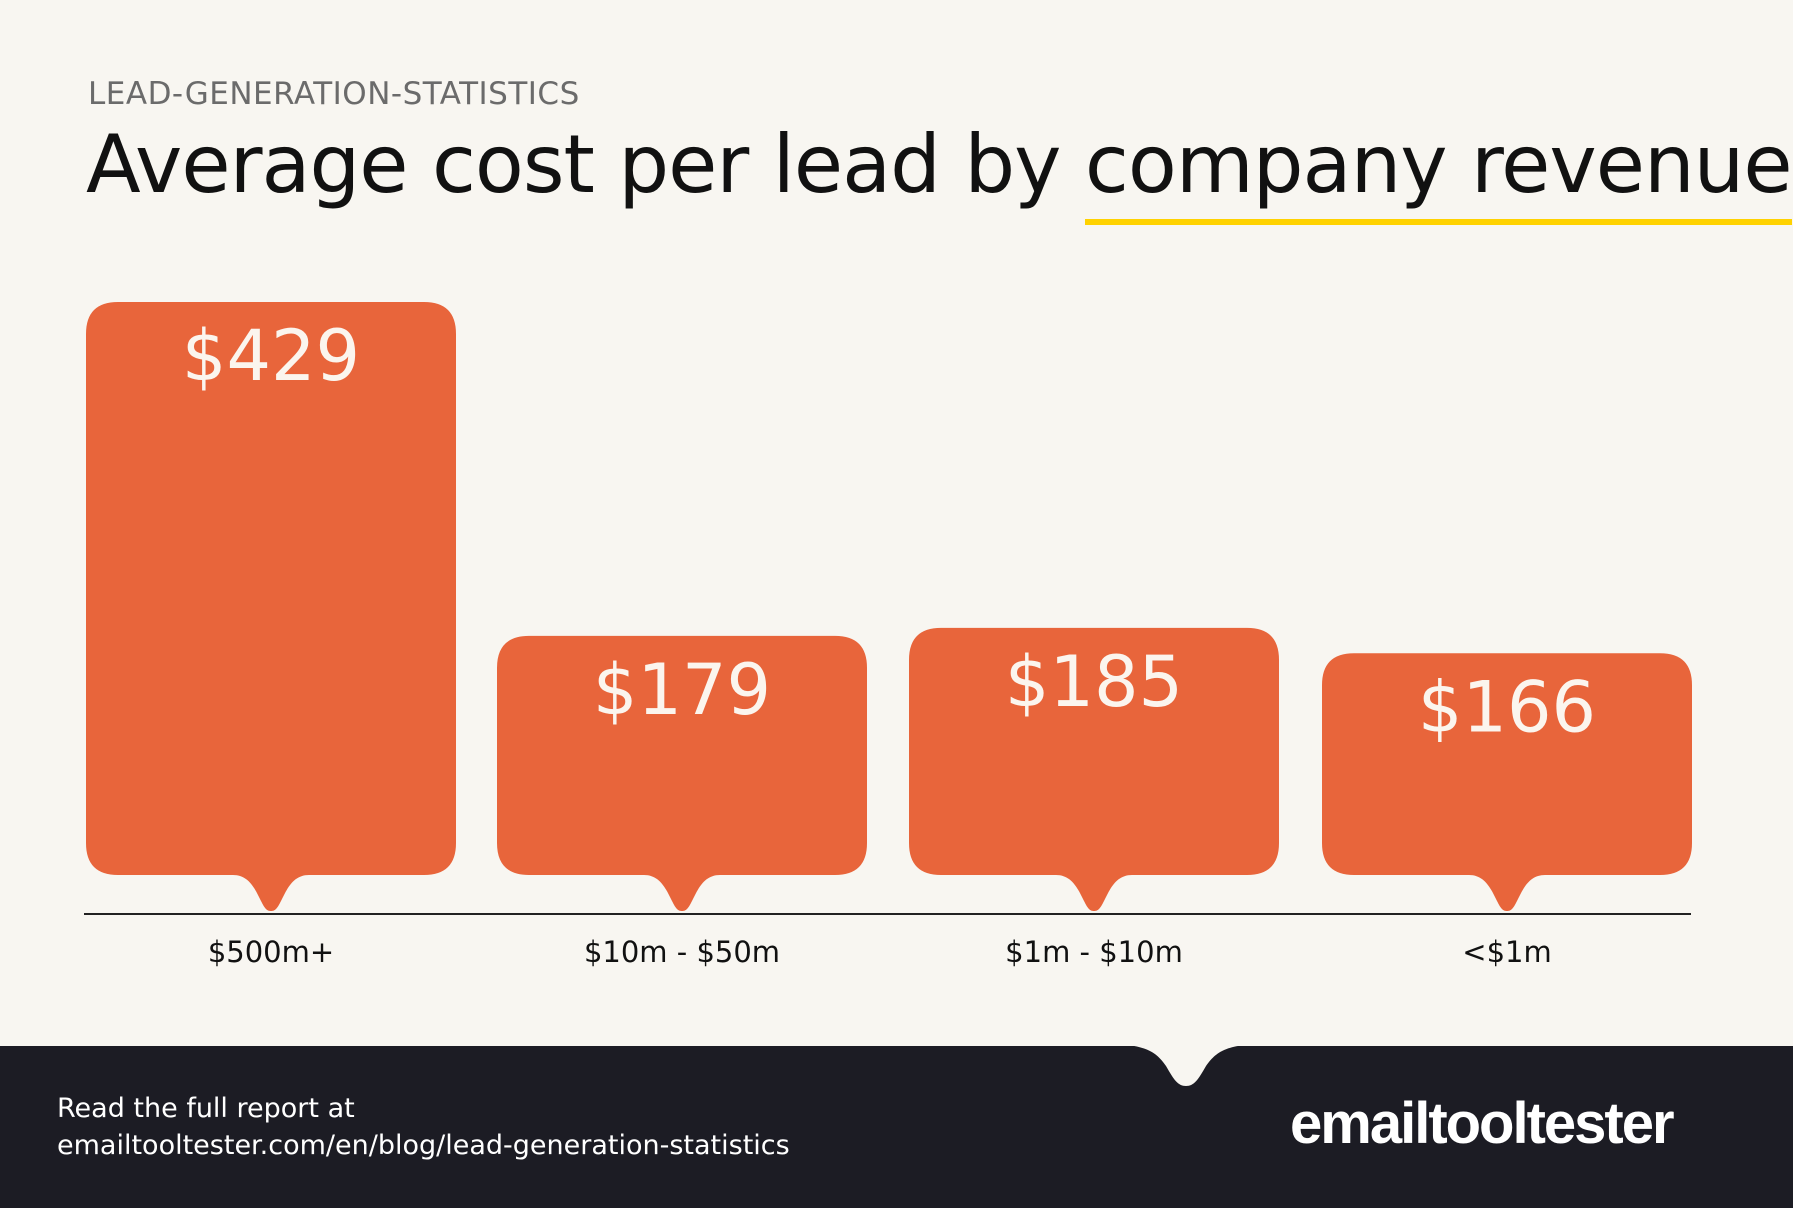 Image resolution: width=1793 pixels, height=1208 pixels. Describe the element at coordinates (682, 690) in the screenshot. I see `data-label: $179` at that location.